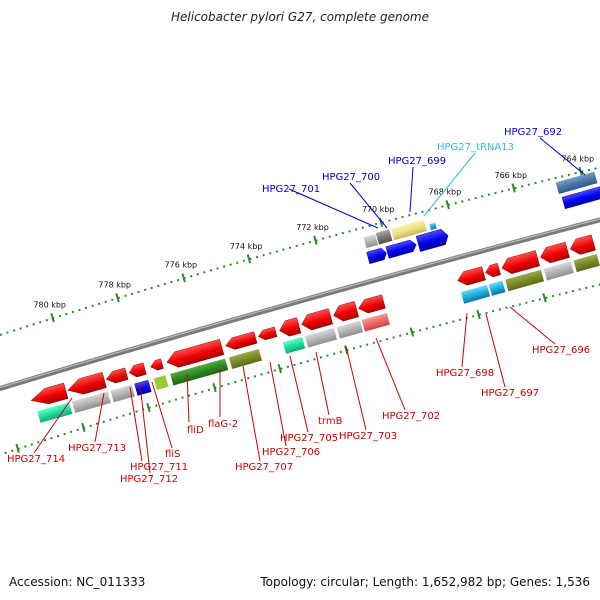 The width and height of the screenshot is (600, 600). Describe the element at coordinates (417, 161) in the screenshot. I see `gene-label-forward: HPG27_699` at that location.